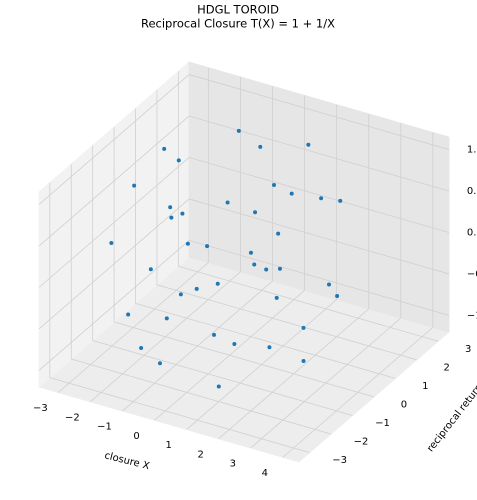 This screenshot has width=477, height=500. I want to click on x-tick-label: 4, so click(265, 473).